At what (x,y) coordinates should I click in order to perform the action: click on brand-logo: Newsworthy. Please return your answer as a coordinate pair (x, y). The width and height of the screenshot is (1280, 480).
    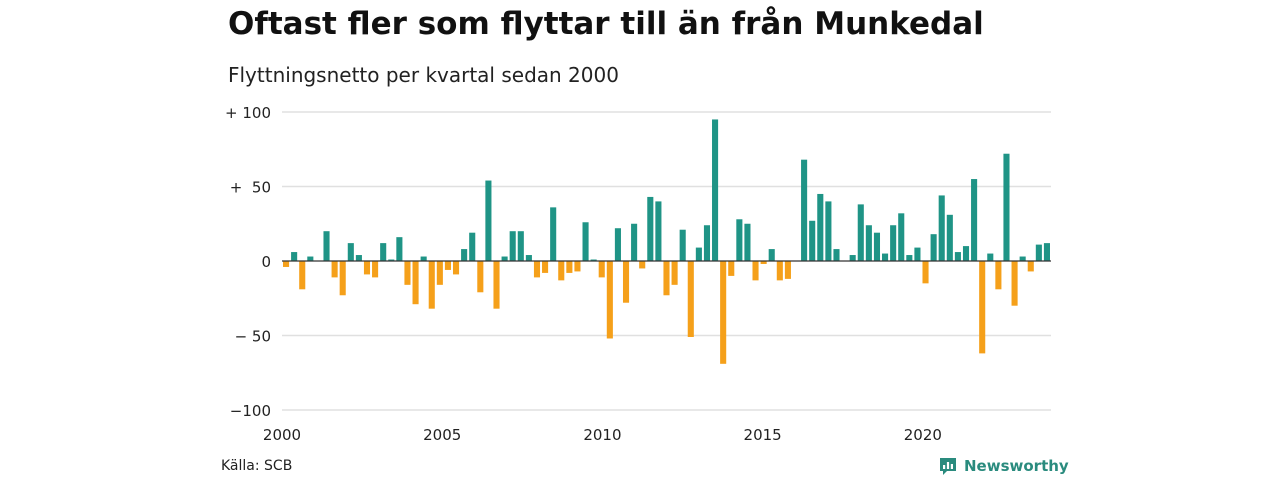
    Looking at the image, I should click on (1003, 466).